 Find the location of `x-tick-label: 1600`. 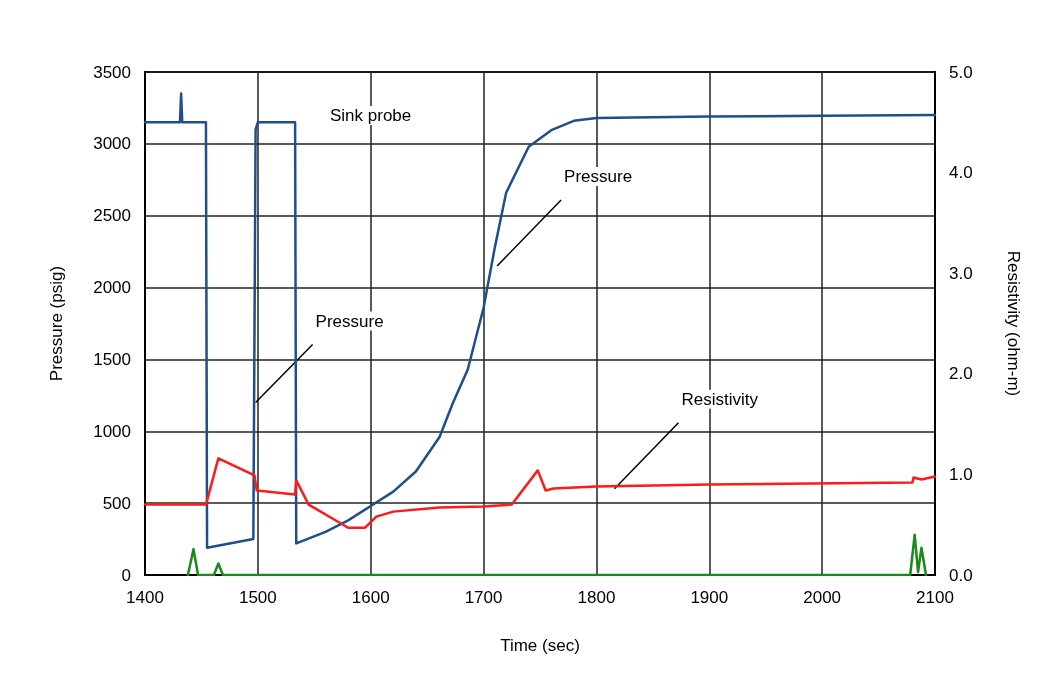

x-tick-label: 1600 is located at coordinates (370, 597).